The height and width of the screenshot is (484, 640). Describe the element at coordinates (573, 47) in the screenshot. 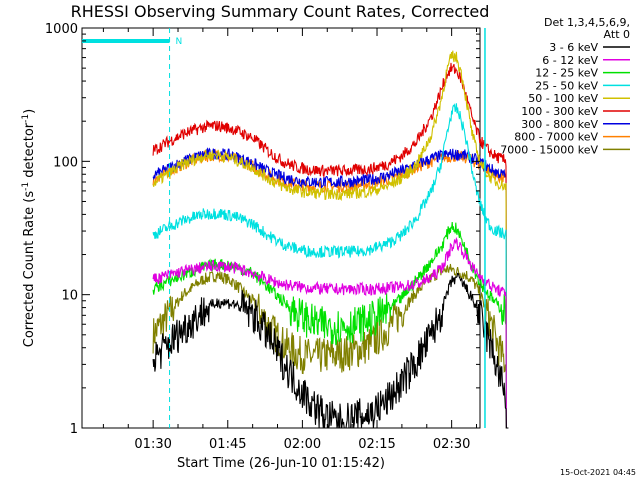

I see `legend-label: 3 - 6 keV` at that location.